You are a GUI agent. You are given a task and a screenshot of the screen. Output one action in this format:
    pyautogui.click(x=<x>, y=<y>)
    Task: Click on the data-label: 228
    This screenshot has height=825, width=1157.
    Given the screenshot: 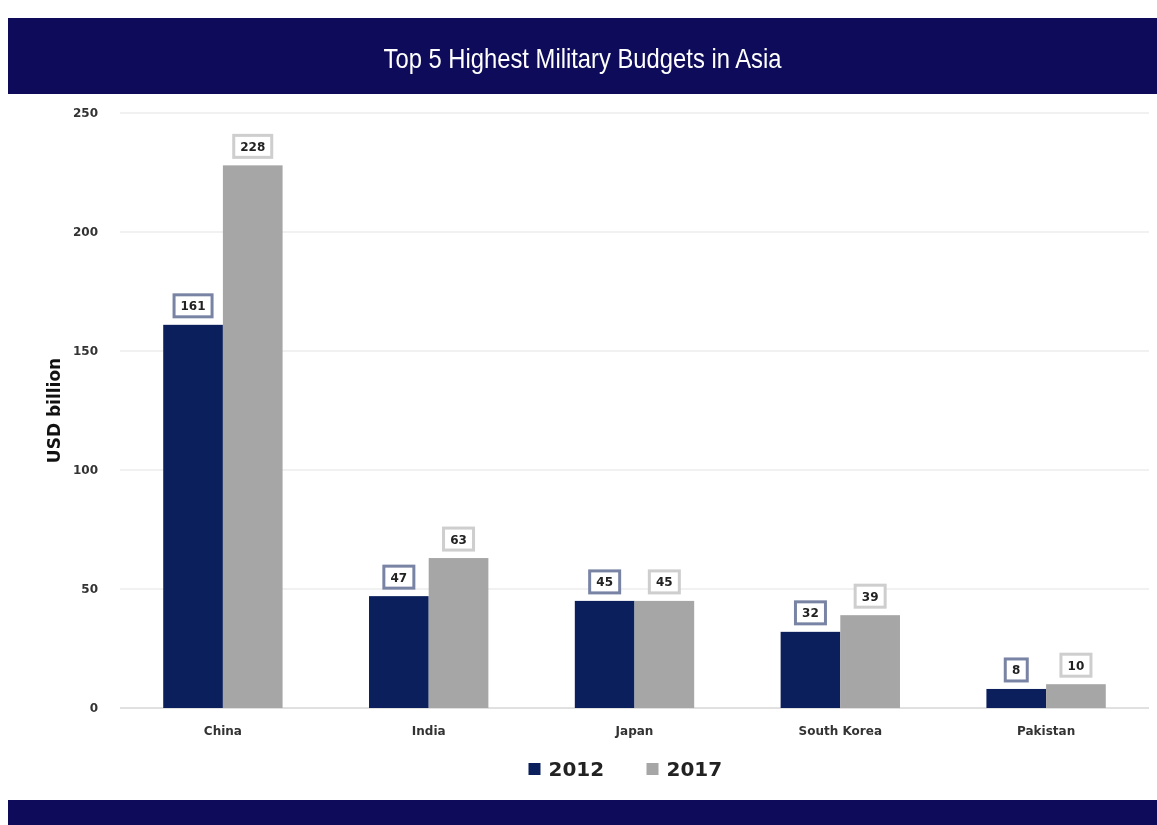 What is the action you would take?
    pyautogui.click(x=253, y=146)
    